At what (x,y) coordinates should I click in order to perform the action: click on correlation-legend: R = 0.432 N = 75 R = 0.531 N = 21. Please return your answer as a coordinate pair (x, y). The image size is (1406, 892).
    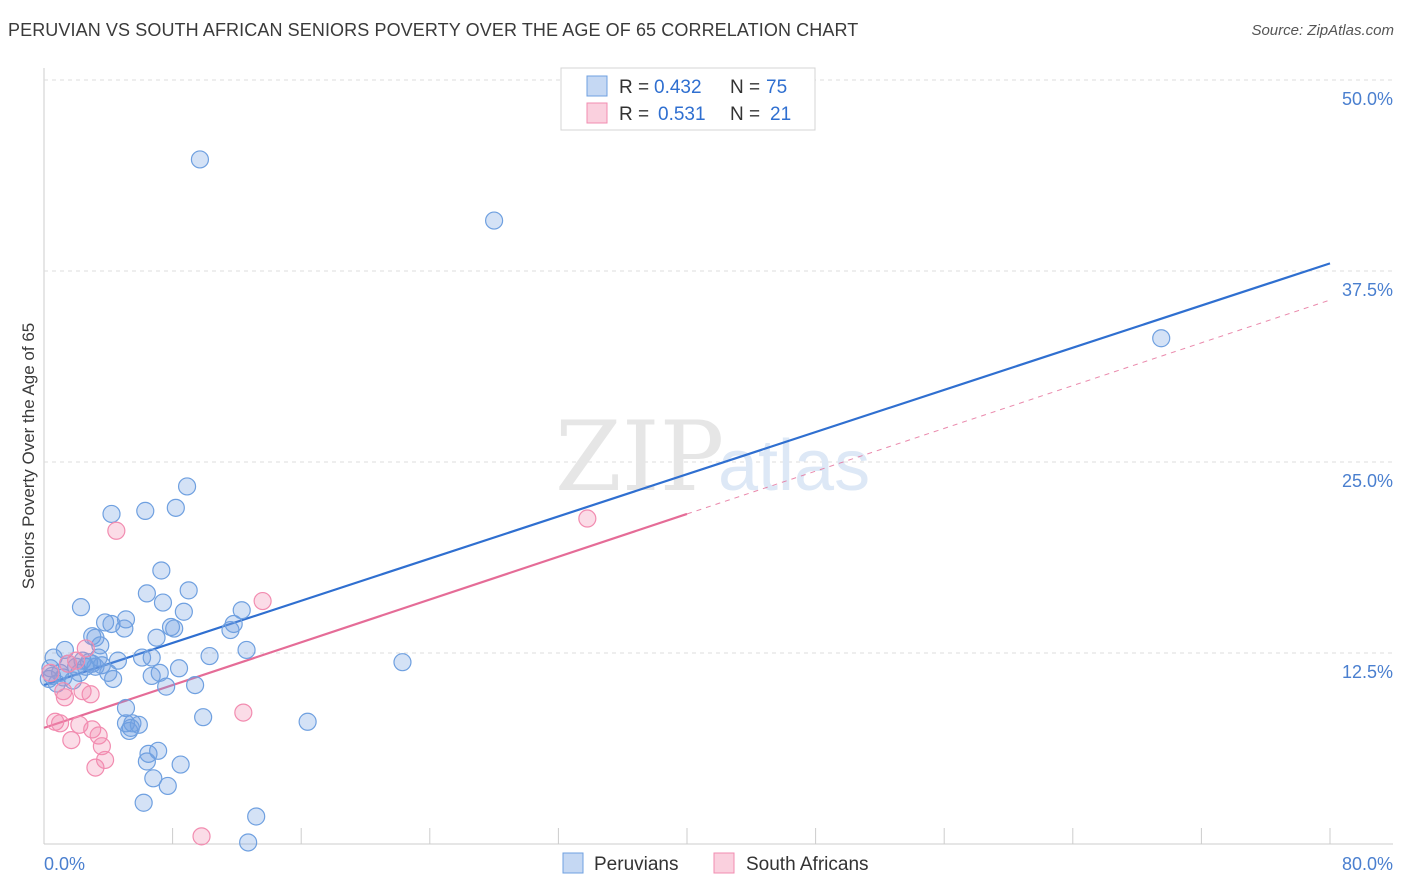
    Looking at the image, I should click on (688, 99).